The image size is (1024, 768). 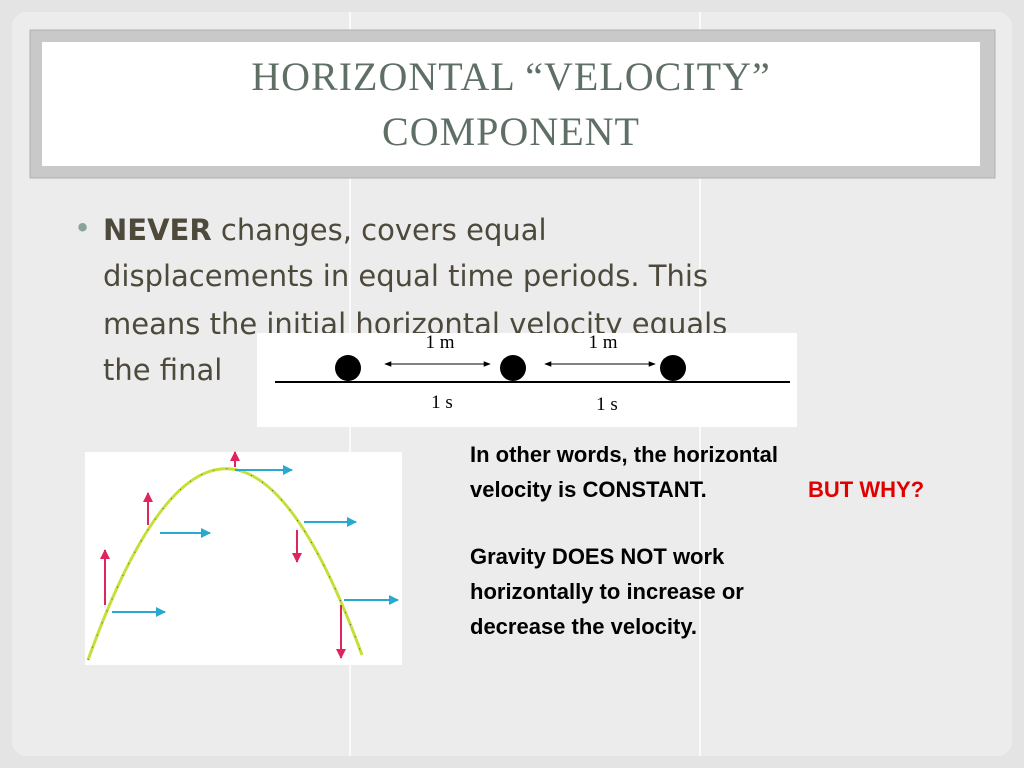 What do you see at coordinates (588, 489) in the screenshot?
I see `note-line: velocity is CONSTANT.` at bounding box center [588, 489].